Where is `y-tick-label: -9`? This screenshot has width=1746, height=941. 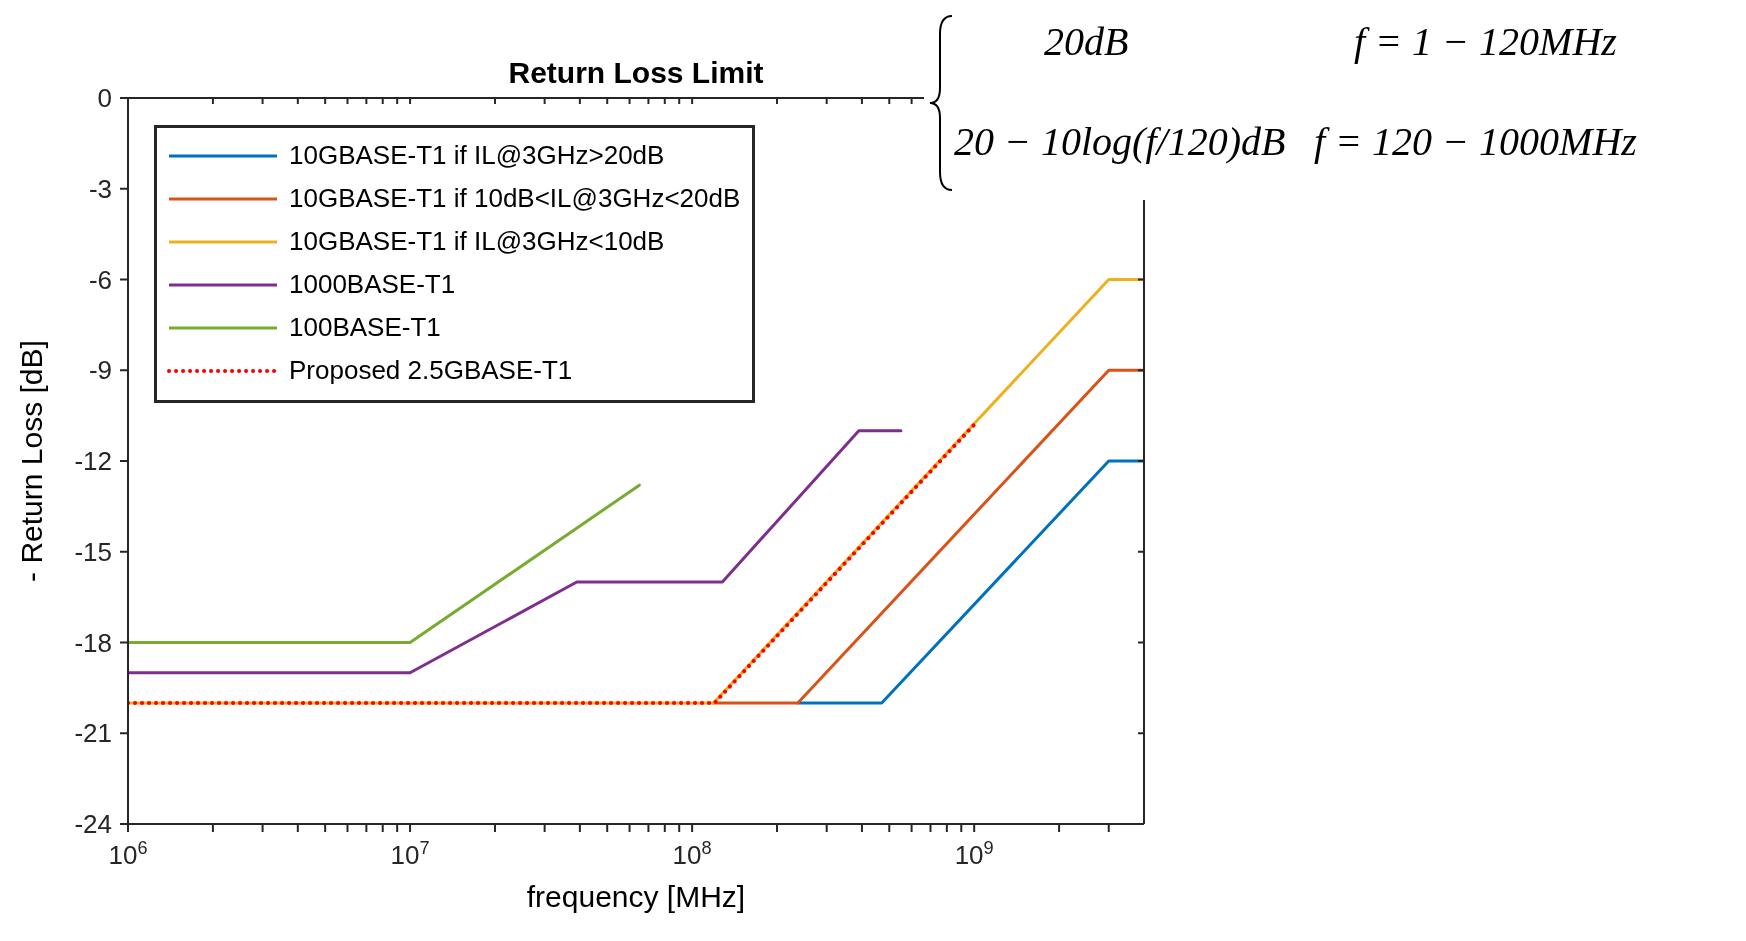
y-tick-label: -9 is located at coordinates (100, 370).